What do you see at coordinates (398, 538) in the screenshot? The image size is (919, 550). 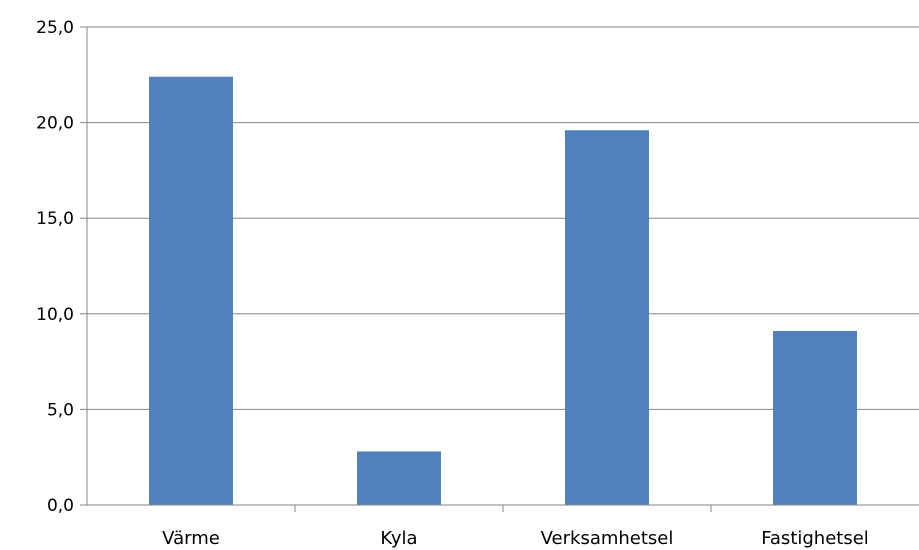 I see `x-tick-label: Kyla` at bounding box center [398, 538].